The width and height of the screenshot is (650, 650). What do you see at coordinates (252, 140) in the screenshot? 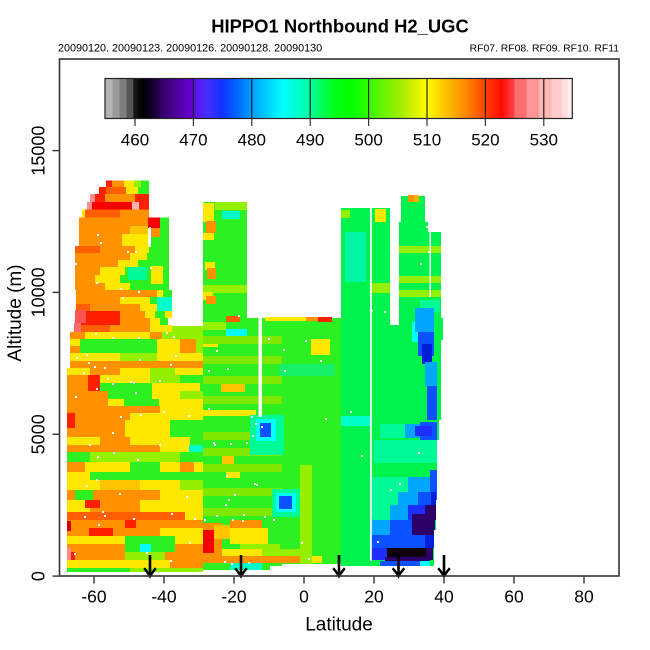
I see `svg-text: 480` at bounding box center [252, 140].